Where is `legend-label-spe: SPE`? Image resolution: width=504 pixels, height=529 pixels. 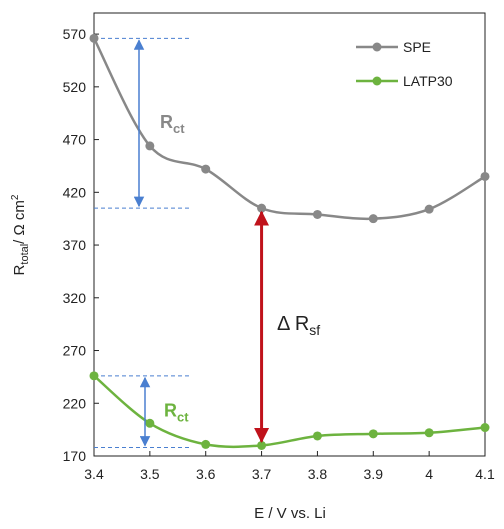
legend-label-spe: SPE is located at coordinates (417, 47).